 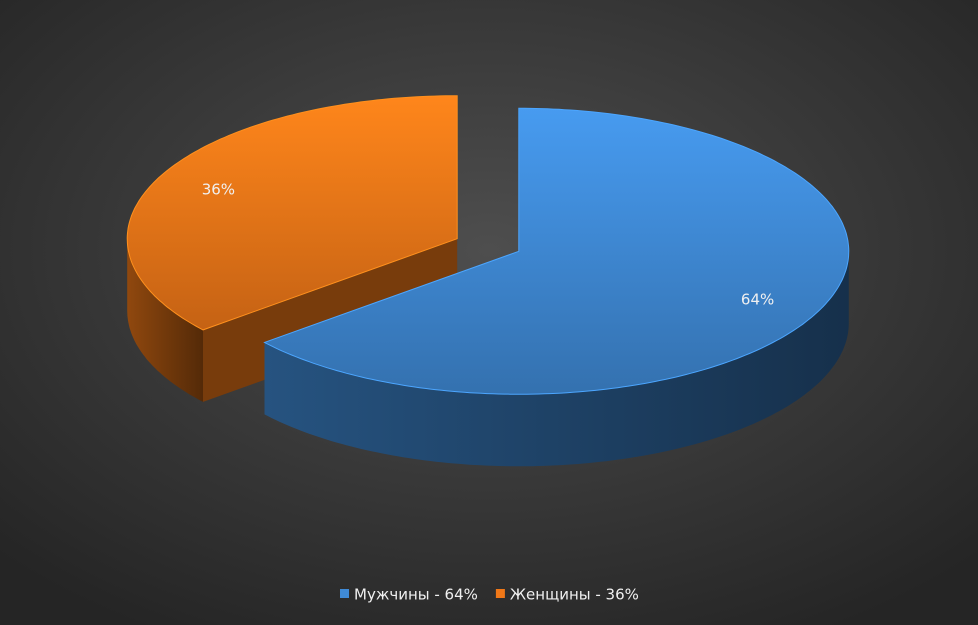 I want to click on data-label: 64%, so click(x=757, y=300).